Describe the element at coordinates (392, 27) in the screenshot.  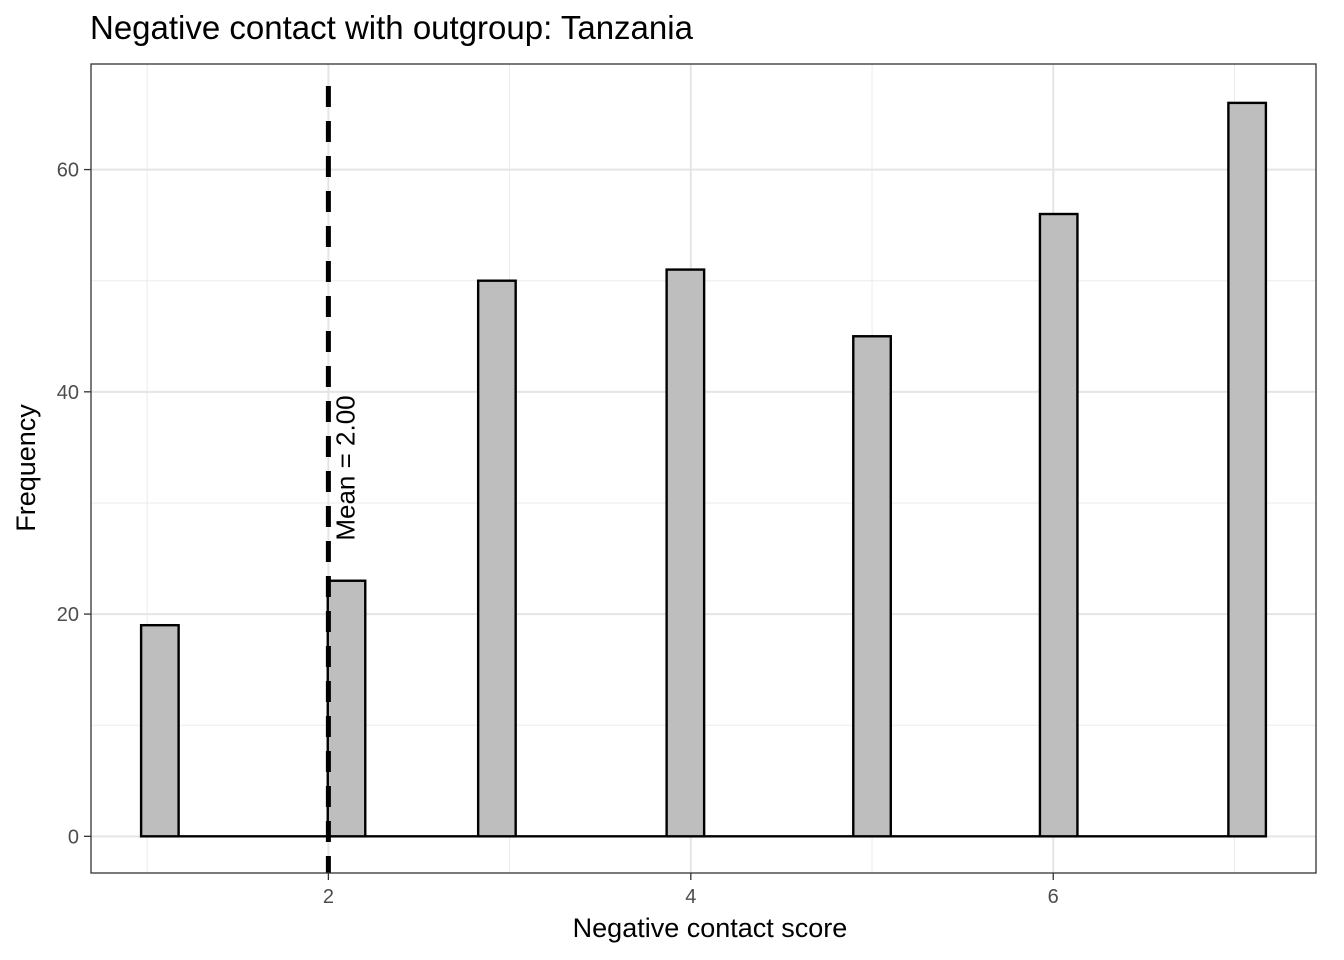
I see `chart-title: Negative contact with outgroup: Tanzania` at that location.